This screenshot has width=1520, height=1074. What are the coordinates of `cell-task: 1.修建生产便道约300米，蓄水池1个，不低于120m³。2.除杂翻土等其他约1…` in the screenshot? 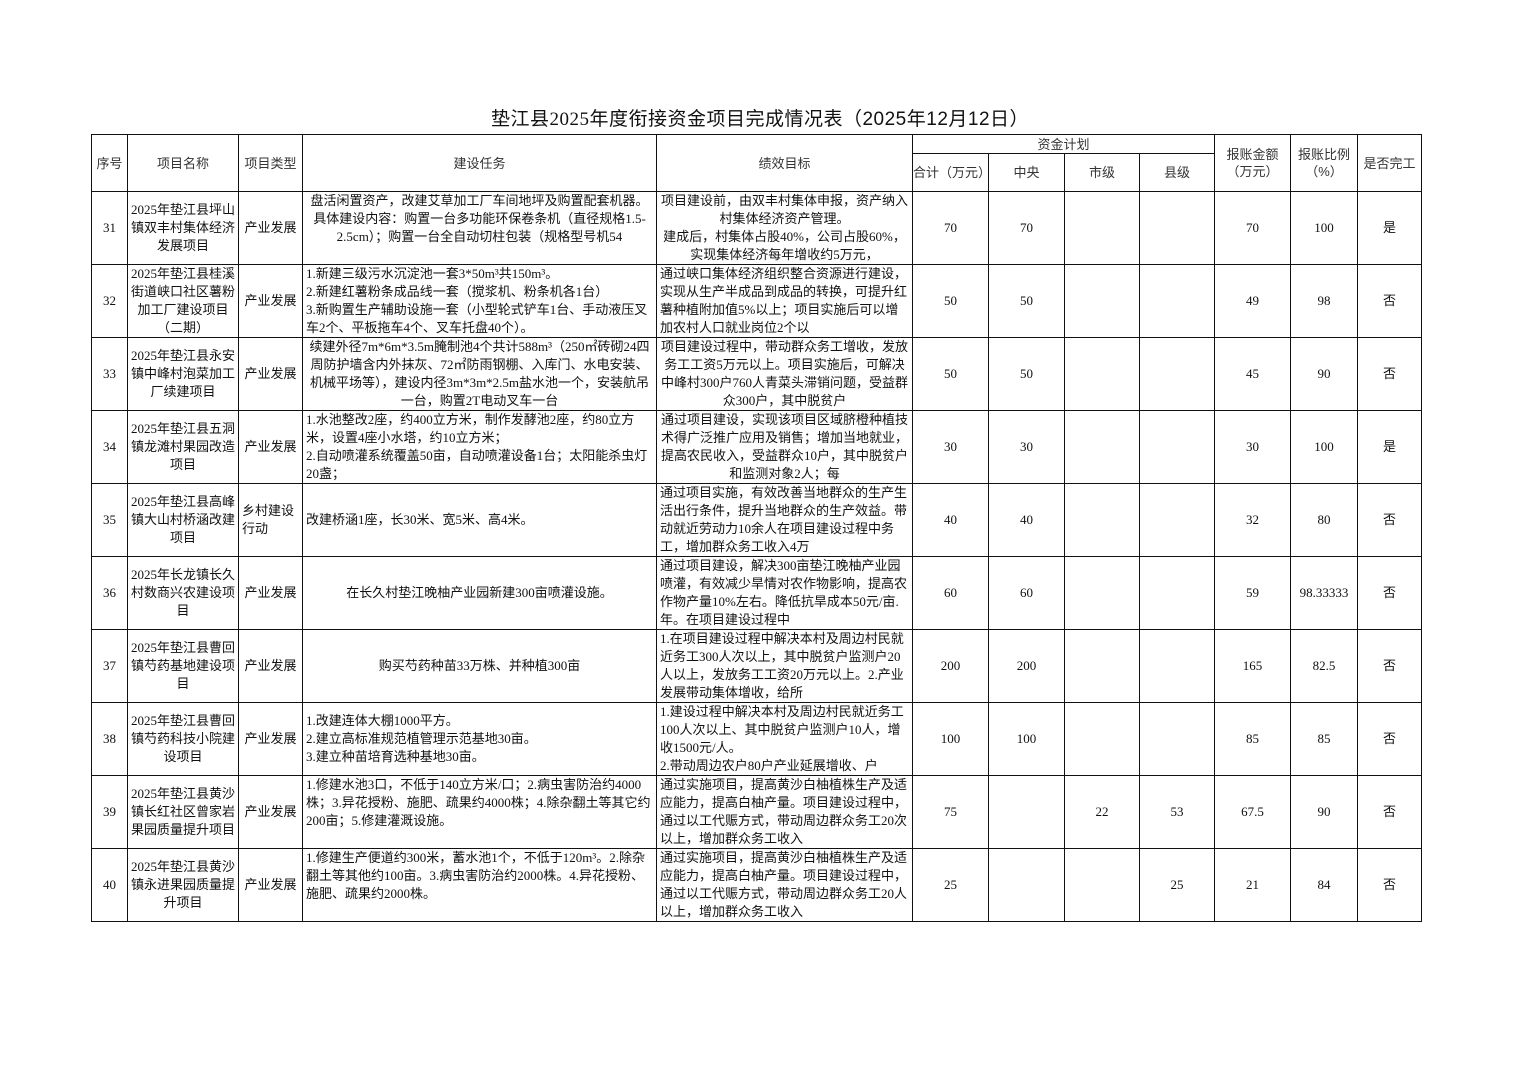 It's located at (479, 885).